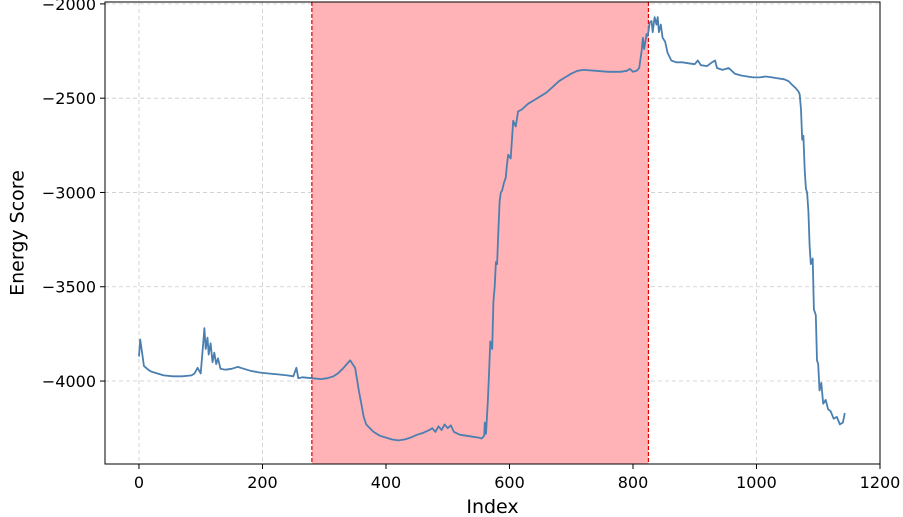 The width and height of the screenshot is (903, 517). Describe the element at coordinates (880, 482) in the screenshot. I see `x-tick-label-6: 1200` at that location.